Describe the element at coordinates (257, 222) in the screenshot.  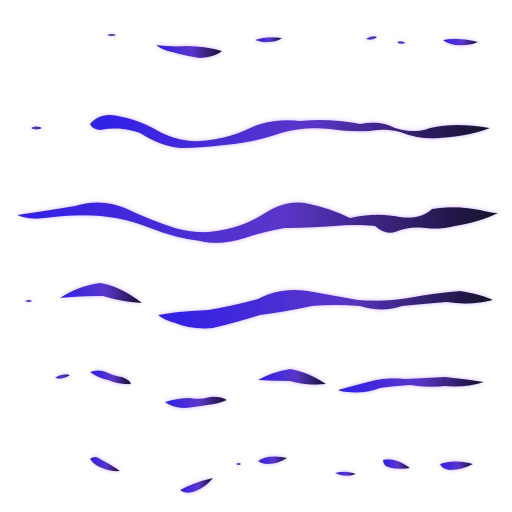
I see `stroke-row-long-wavy-full` at that location.